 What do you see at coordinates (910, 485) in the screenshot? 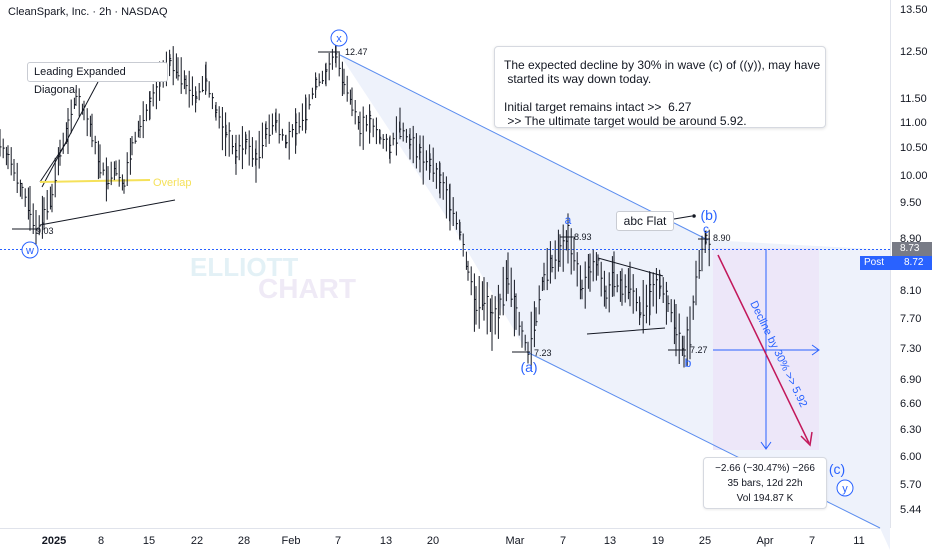
I see `y-tick-label: 5.70` at bounding box center [910, 485].